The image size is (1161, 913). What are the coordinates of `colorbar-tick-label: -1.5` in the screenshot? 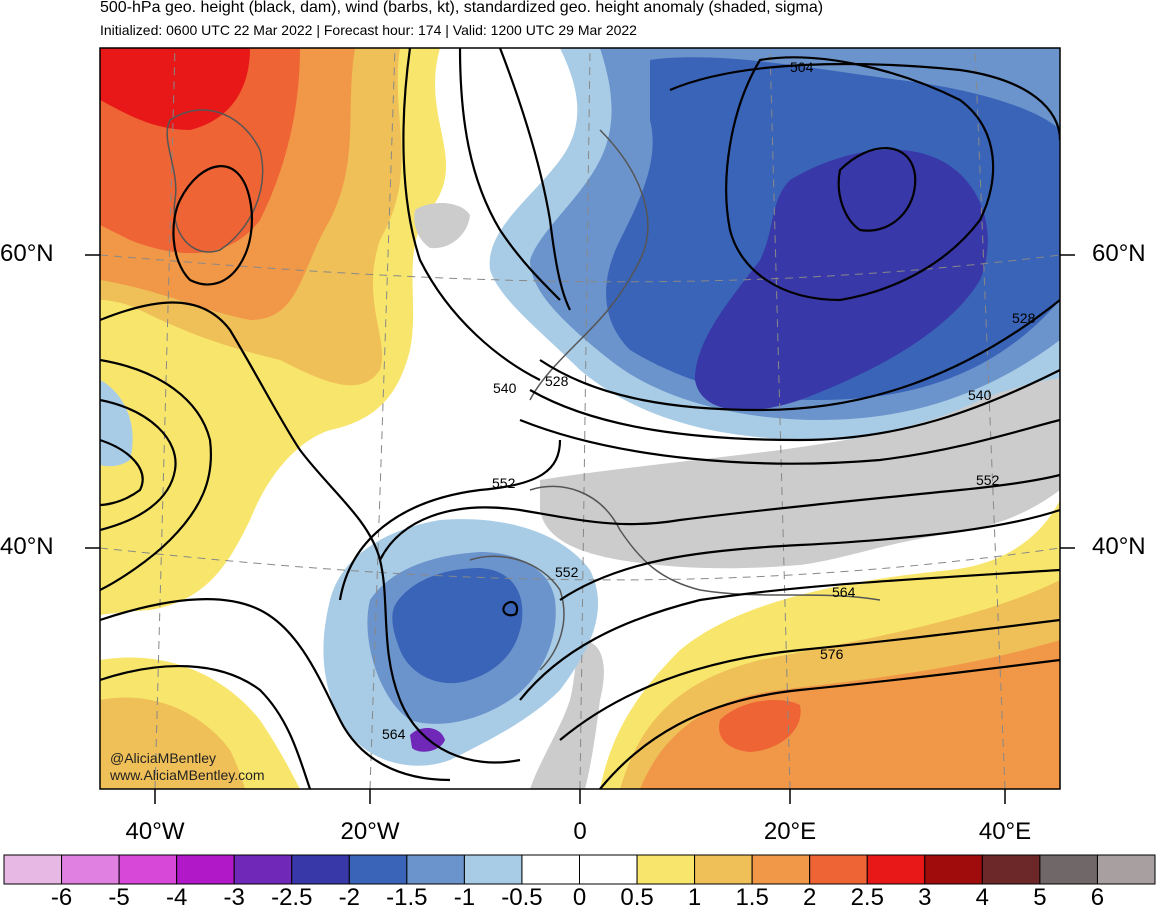 It's located at (407, 897).